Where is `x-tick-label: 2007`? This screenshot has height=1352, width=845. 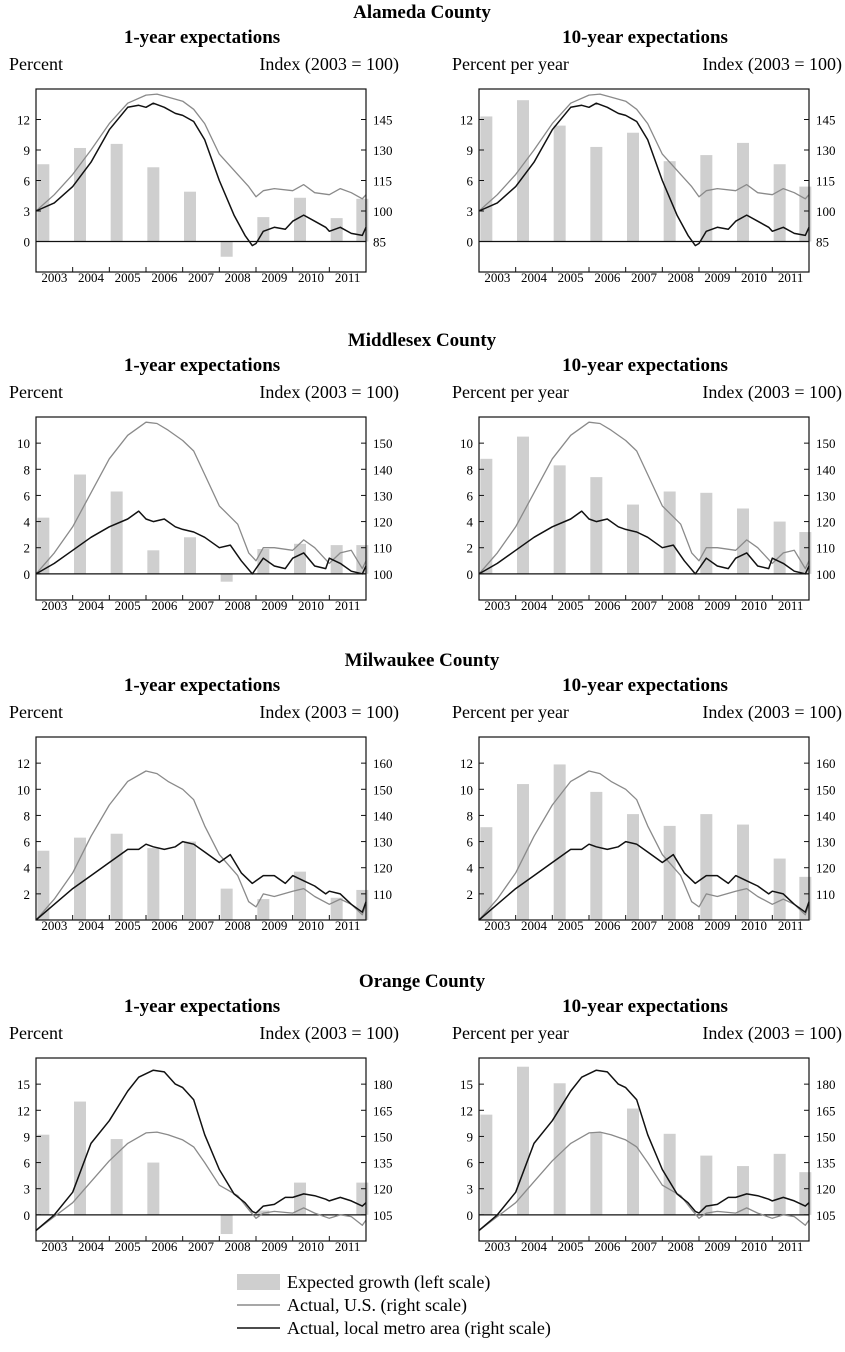
x-tick-label: 2007 is located at coordinates (201, 277).